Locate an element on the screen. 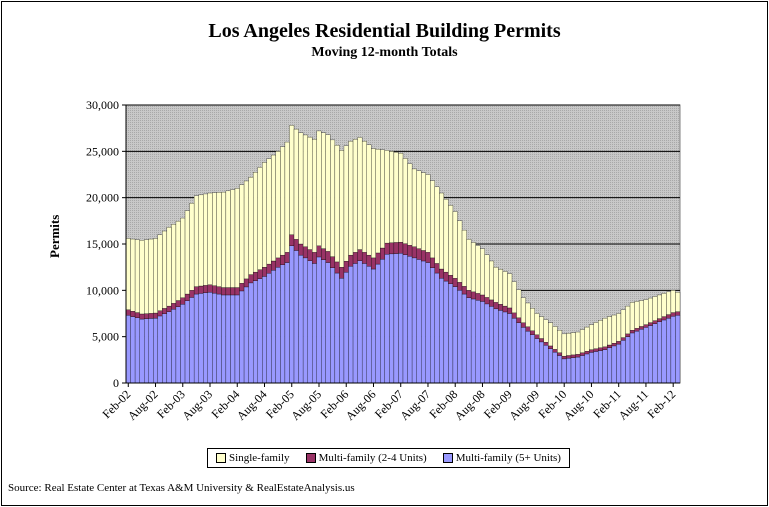 Image resolution: width=769 pixels, height=507 pixels. legend-swatch-multi-family-5plus is located at coordinates (447, 458).